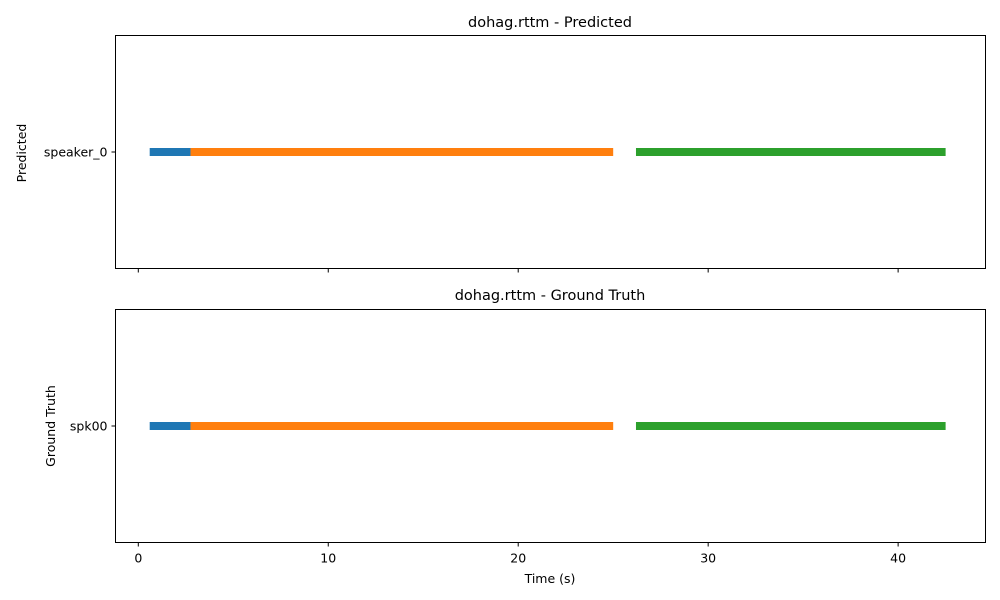 The image size is (1000, 600). I want to click on x-ticks: 0 10 20 30 40, so click(520, 554).